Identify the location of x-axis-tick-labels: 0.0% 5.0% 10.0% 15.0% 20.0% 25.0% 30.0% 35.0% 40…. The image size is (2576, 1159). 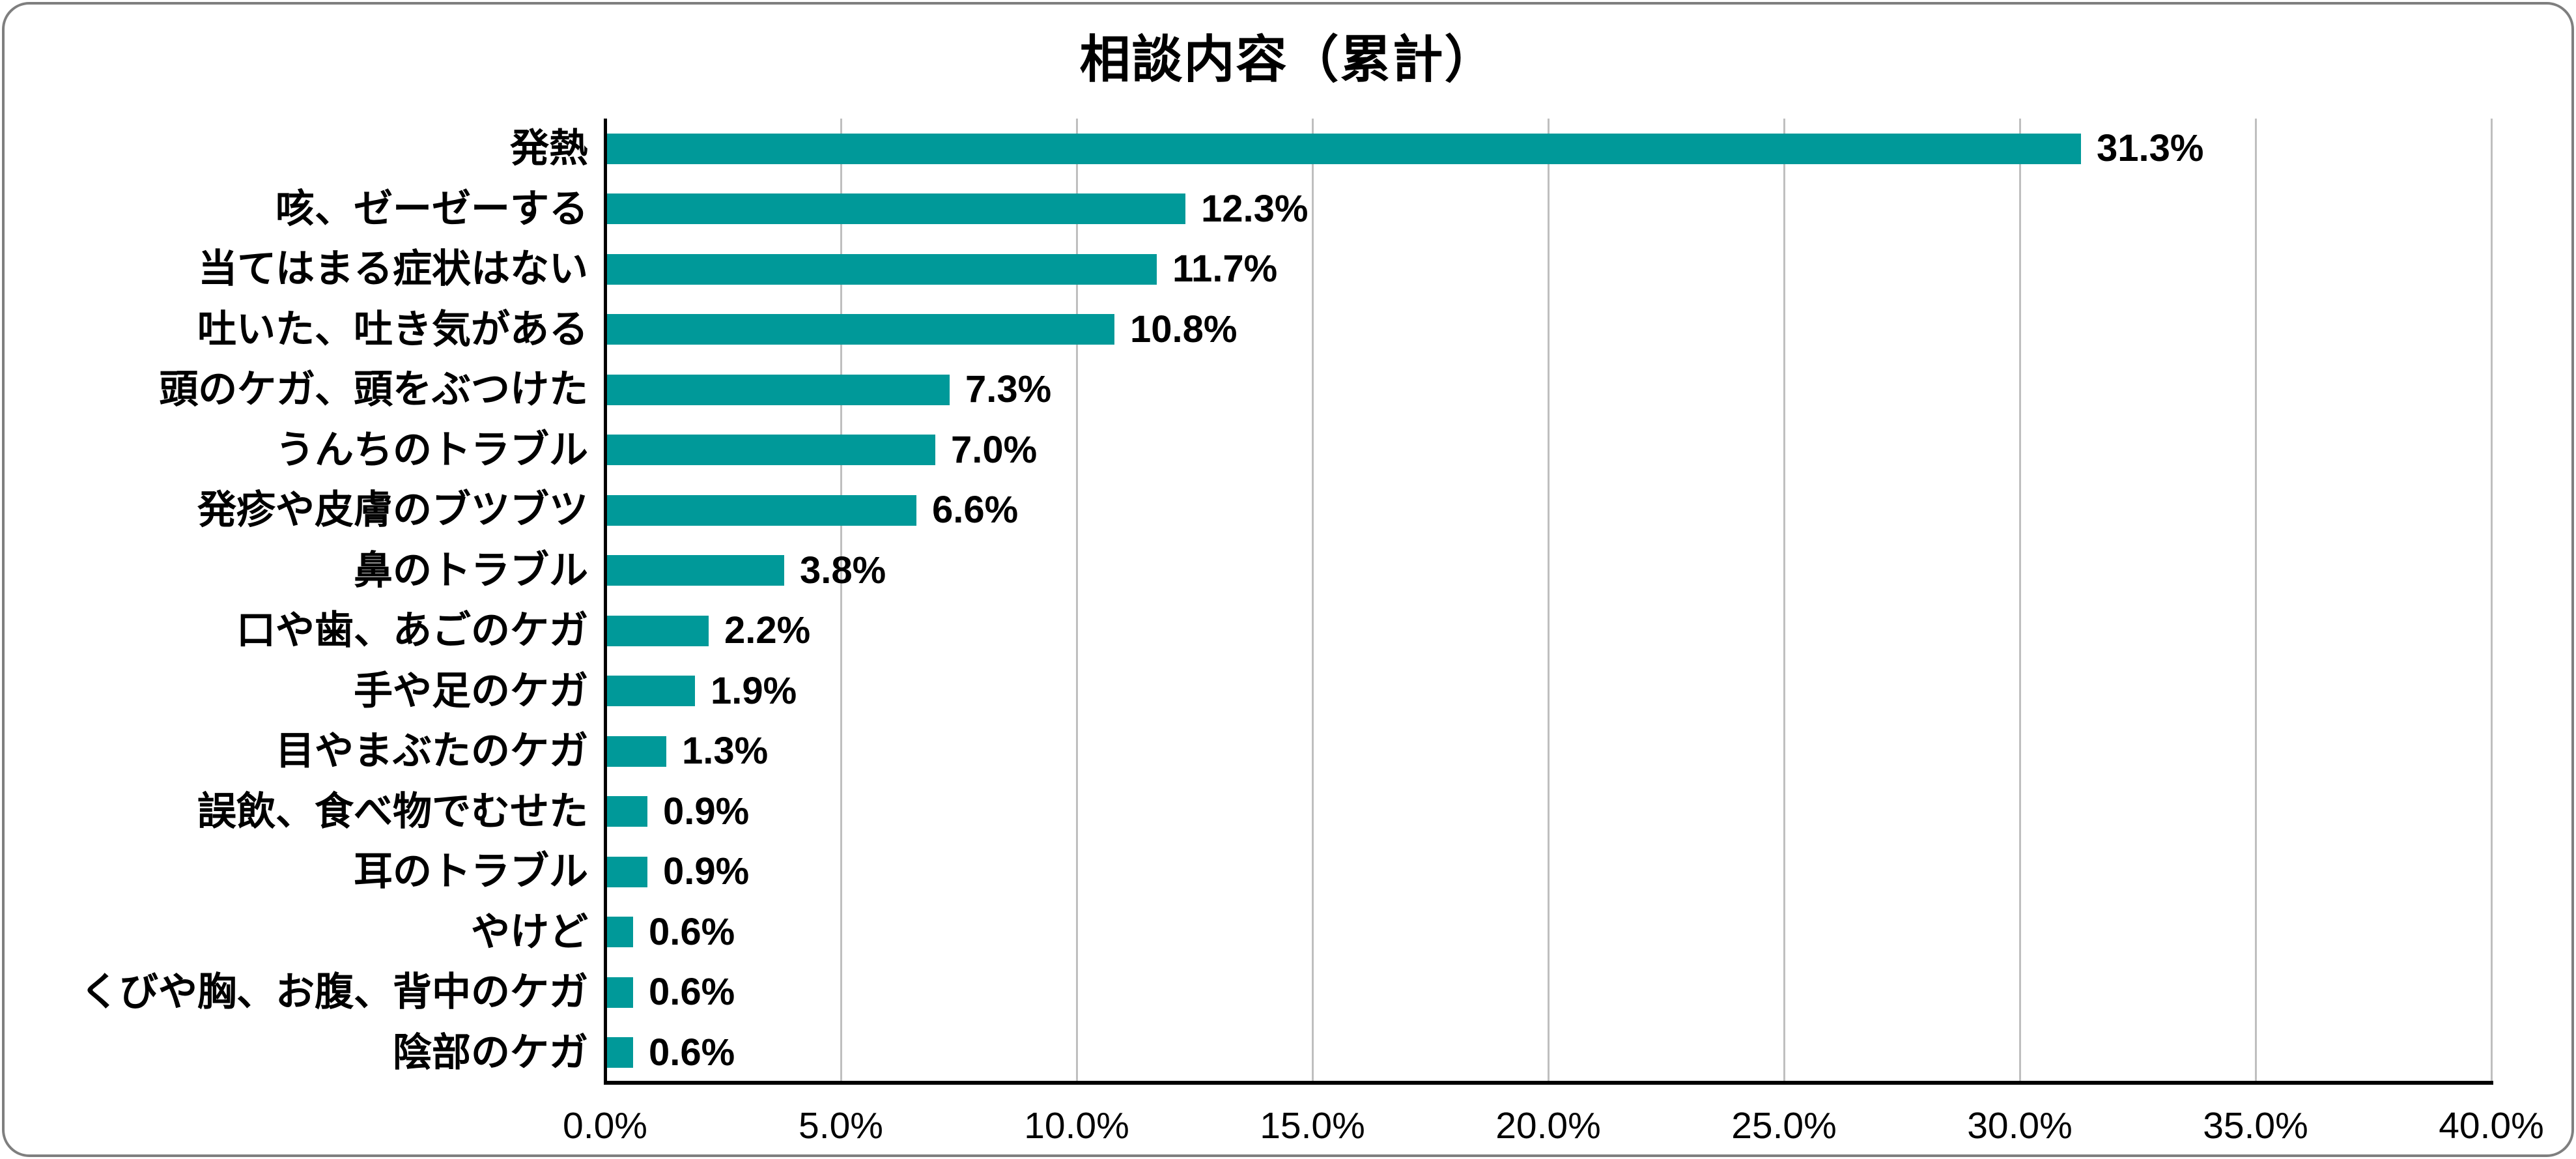
(1553, 1130).